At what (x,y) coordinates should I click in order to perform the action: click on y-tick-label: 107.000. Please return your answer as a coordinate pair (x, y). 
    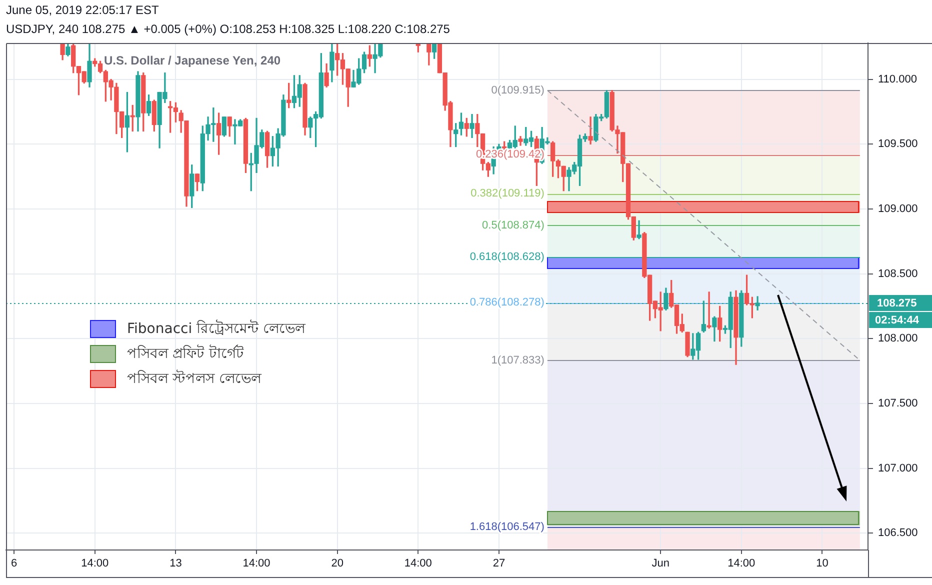
    Looking at the image, I should click on (898, 468).